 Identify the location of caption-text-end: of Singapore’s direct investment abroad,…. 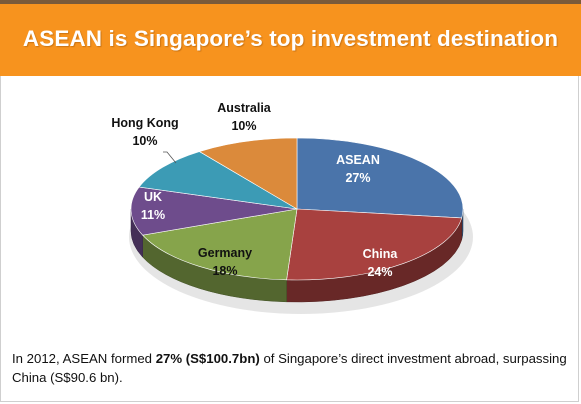
(289, 368).